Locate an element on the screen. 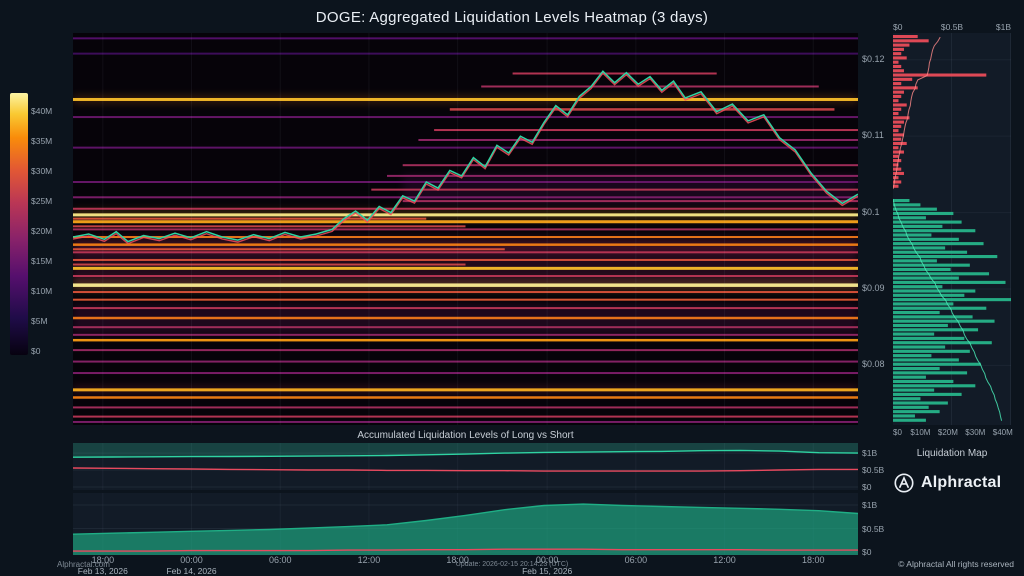  accumulated-y-axis-label: $0 is located at coordinates (867, 487).